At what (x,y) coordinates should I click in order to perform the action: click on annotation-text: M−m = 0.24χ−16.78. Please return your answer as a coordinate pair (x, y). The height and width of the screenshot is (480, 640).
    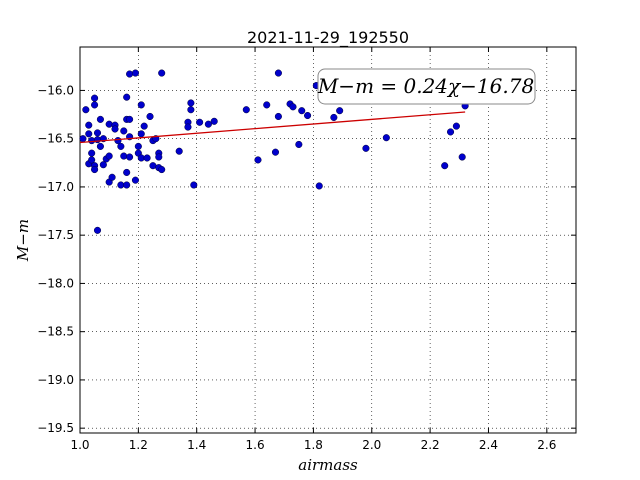
    Looking at the image, I should click on (425, 86).